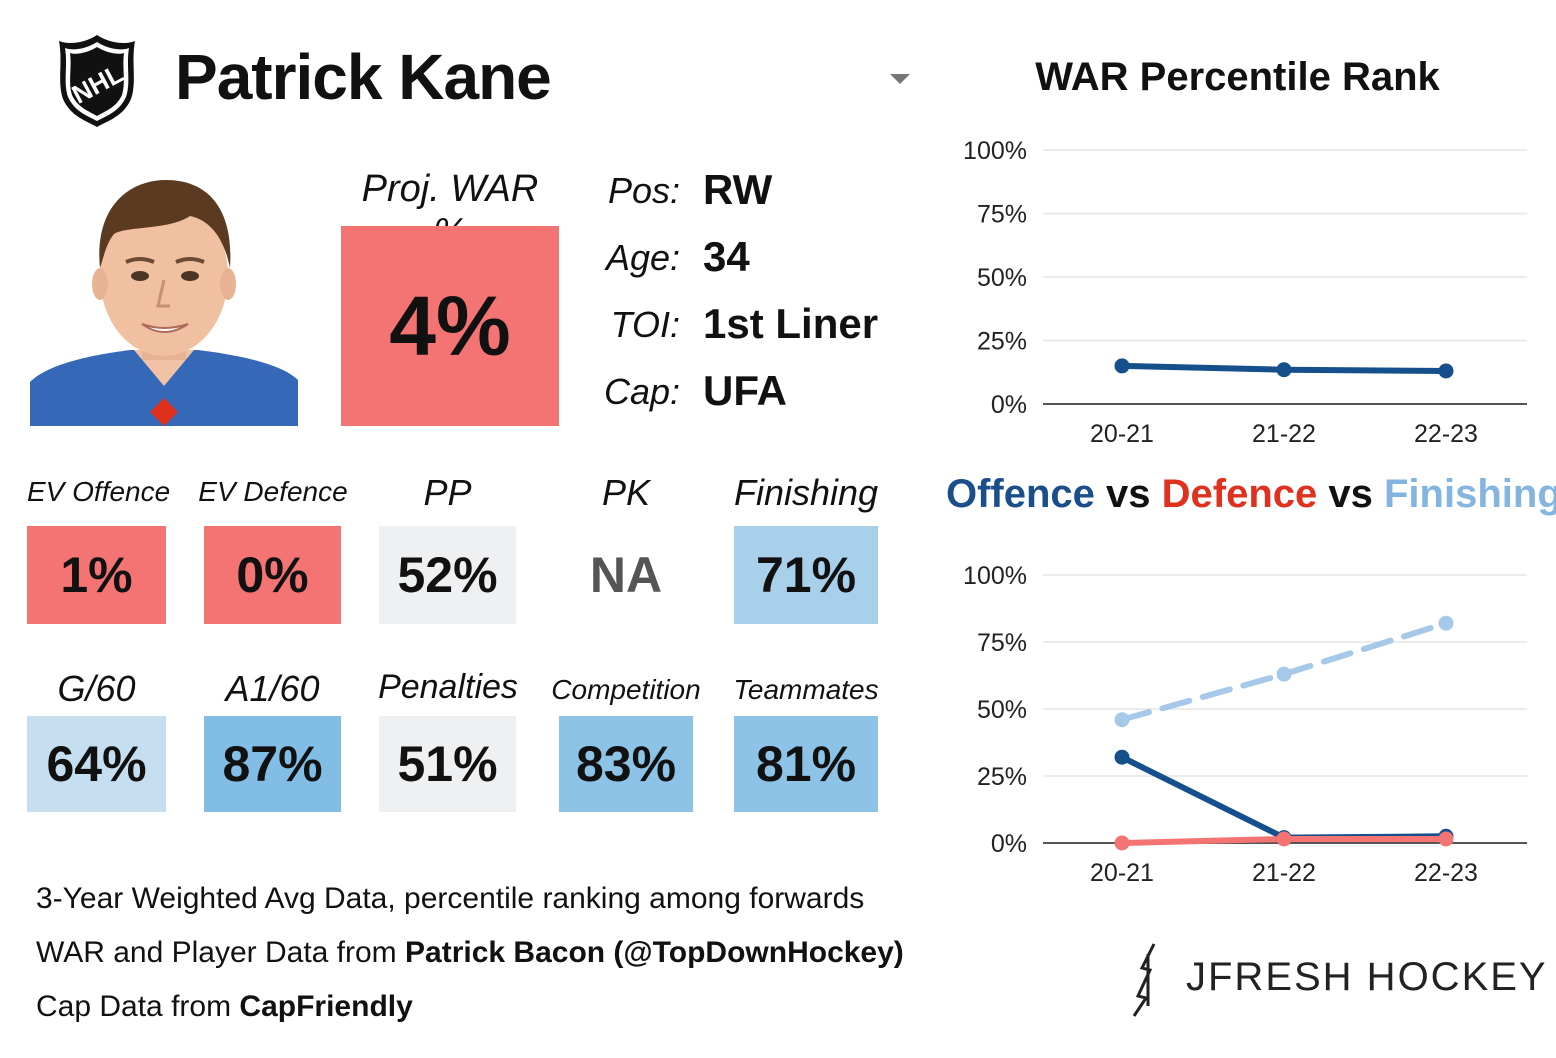  I want to click on player-headshot, so click(164, 299).